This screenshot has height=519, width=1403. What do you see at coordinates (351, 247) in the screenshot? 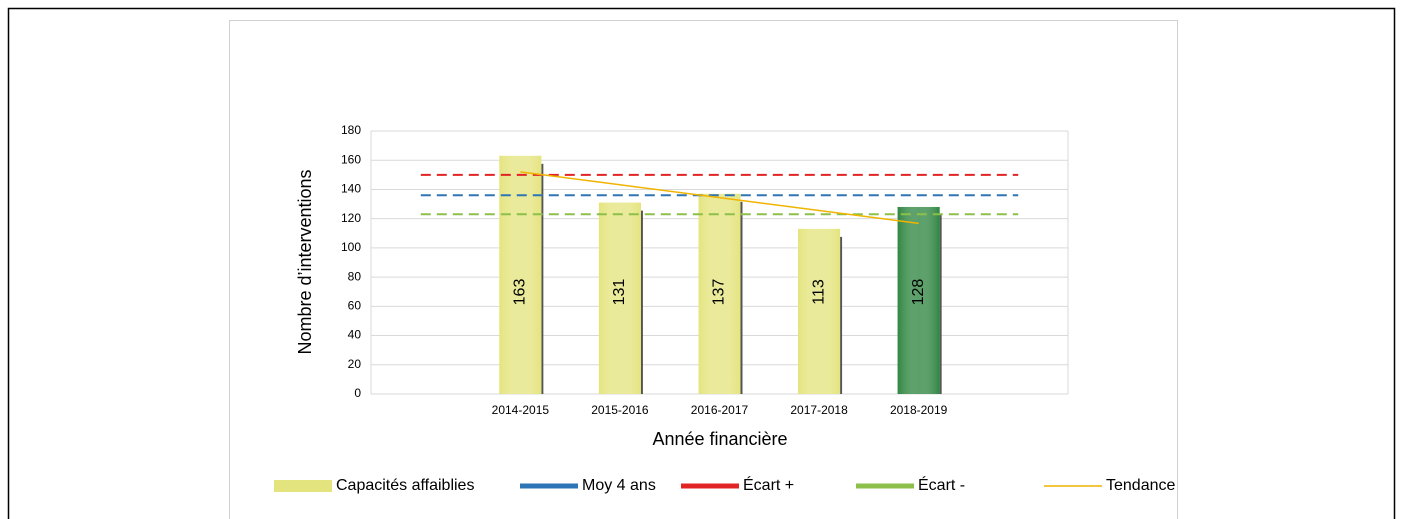
I see `y-tick-label: 100` at bounding box center [351, 247].